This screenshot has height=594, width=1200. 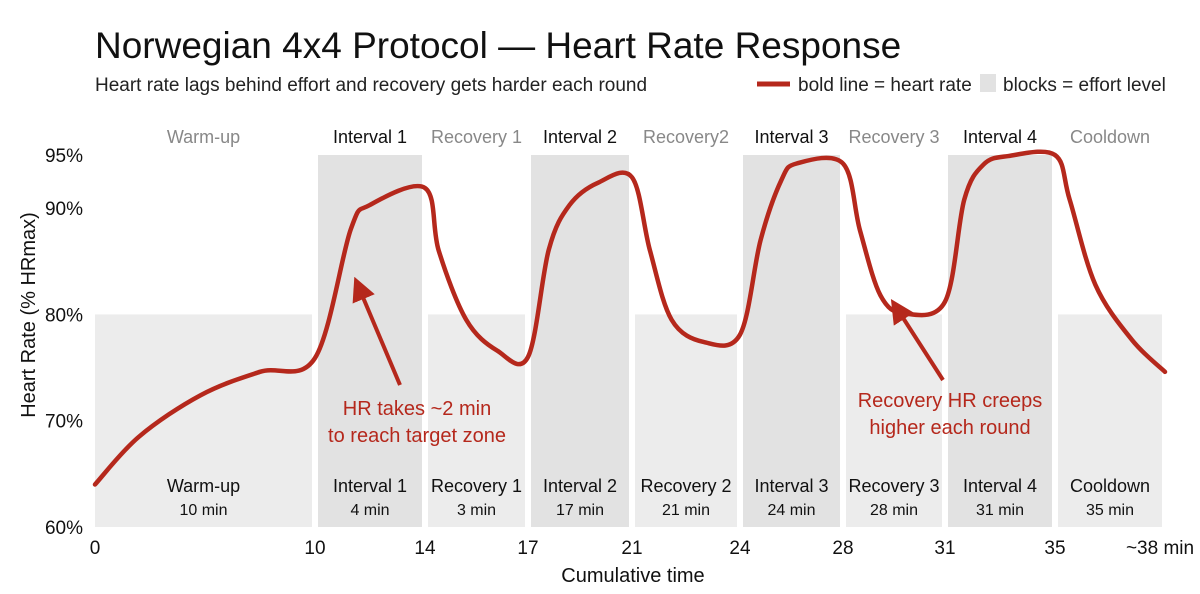 I want to click on x-tick-label: 21, so click(x=631, y=548).